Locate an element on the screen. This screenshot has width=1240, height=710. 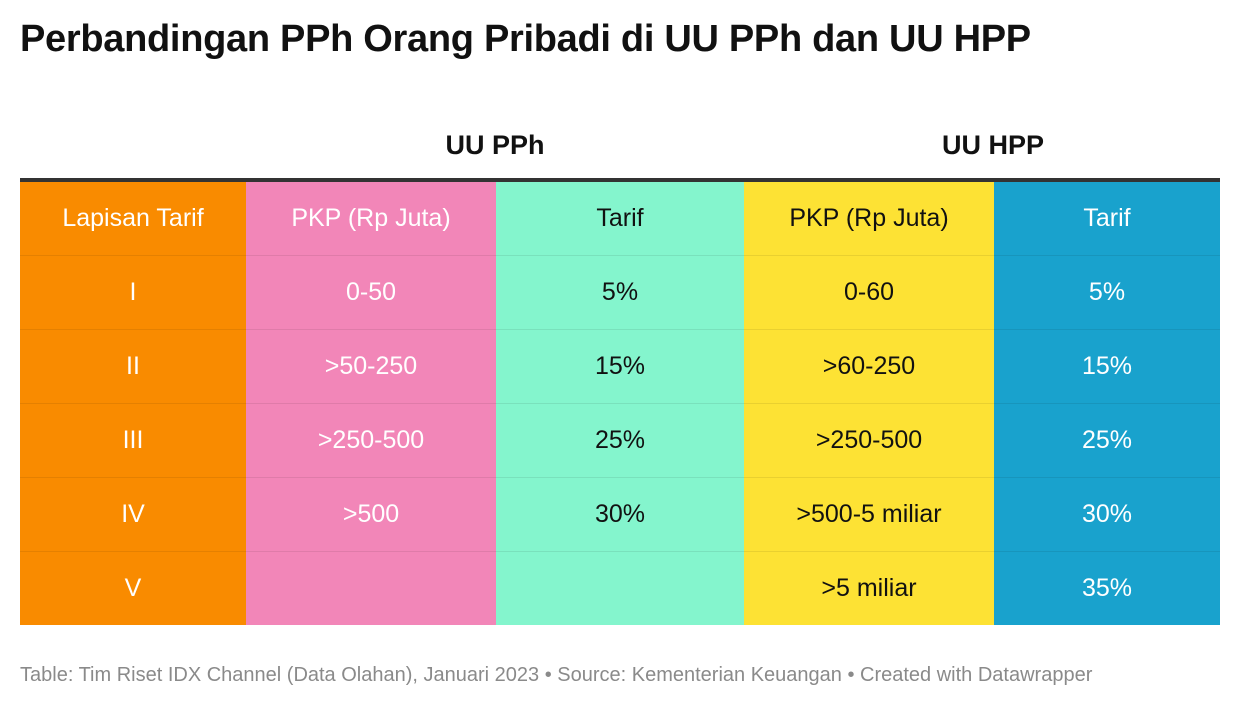
table-row: II >50-250 15% >60-250 15% is located at coordinates (620, 366).